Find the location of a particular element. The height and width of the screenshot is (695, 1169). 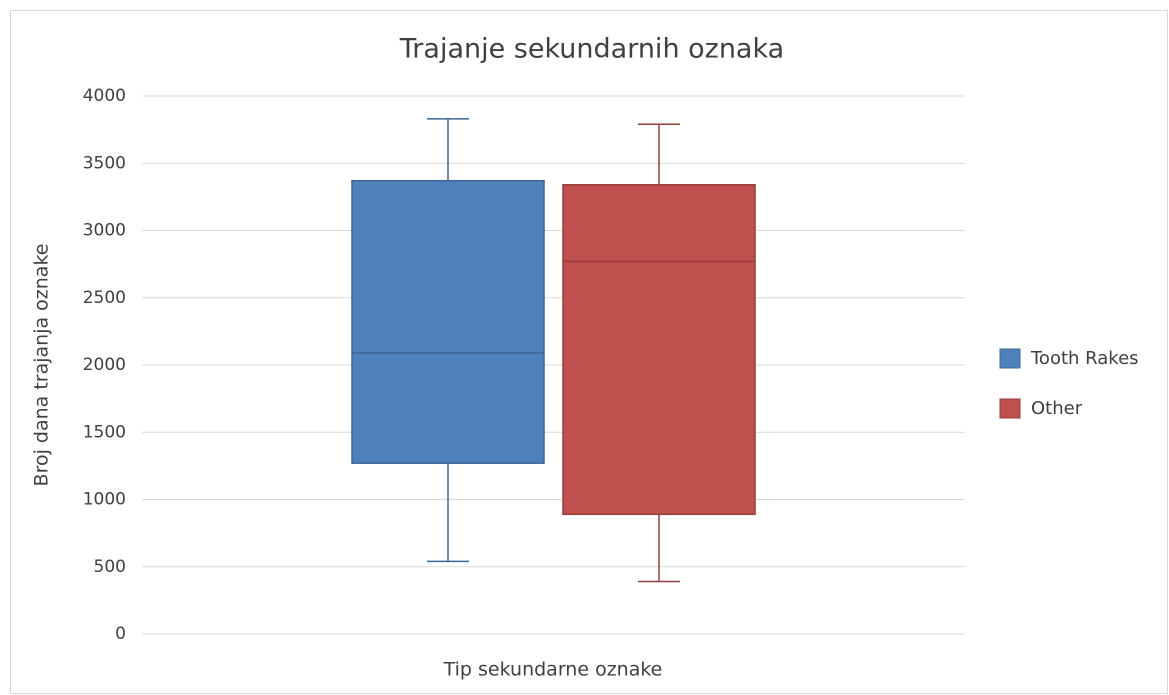

y-tick-label: 0 is located at coordinates (120, 634).